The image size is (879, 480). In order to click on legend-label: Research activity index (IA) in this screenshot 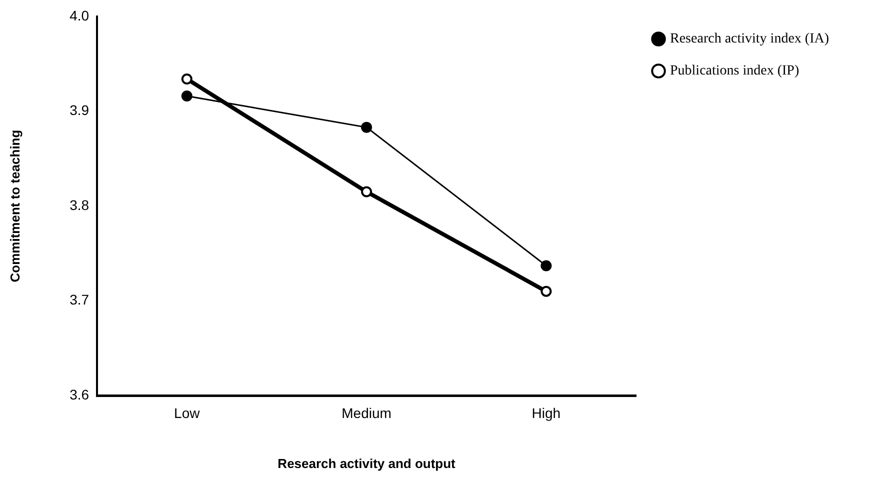, I will do `click(750, 39)`.